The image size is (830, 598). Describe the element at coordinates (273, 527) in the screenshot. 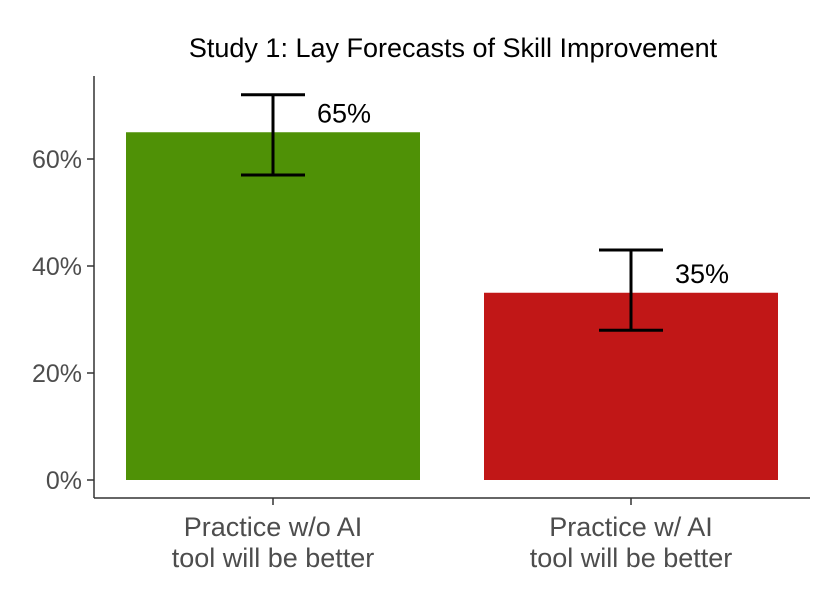

I see `x-tick-label: Practice w/o AI` at that location.